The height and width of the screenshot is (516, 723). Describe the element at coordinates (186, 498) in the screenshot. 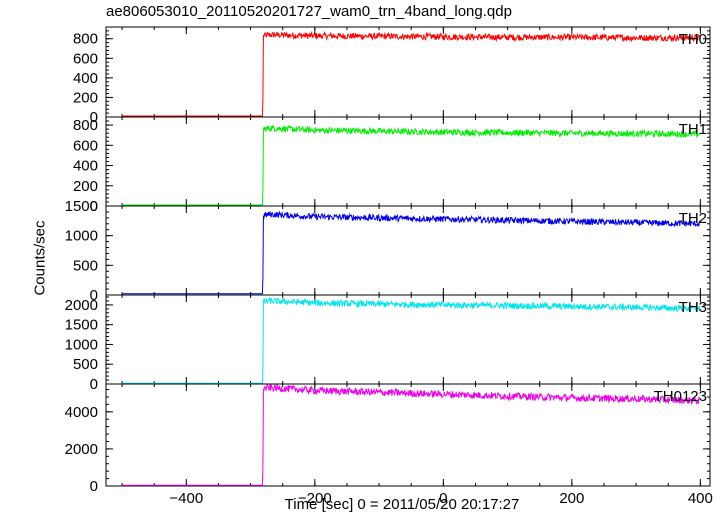

I see `x-tick-label: −400` at that location.